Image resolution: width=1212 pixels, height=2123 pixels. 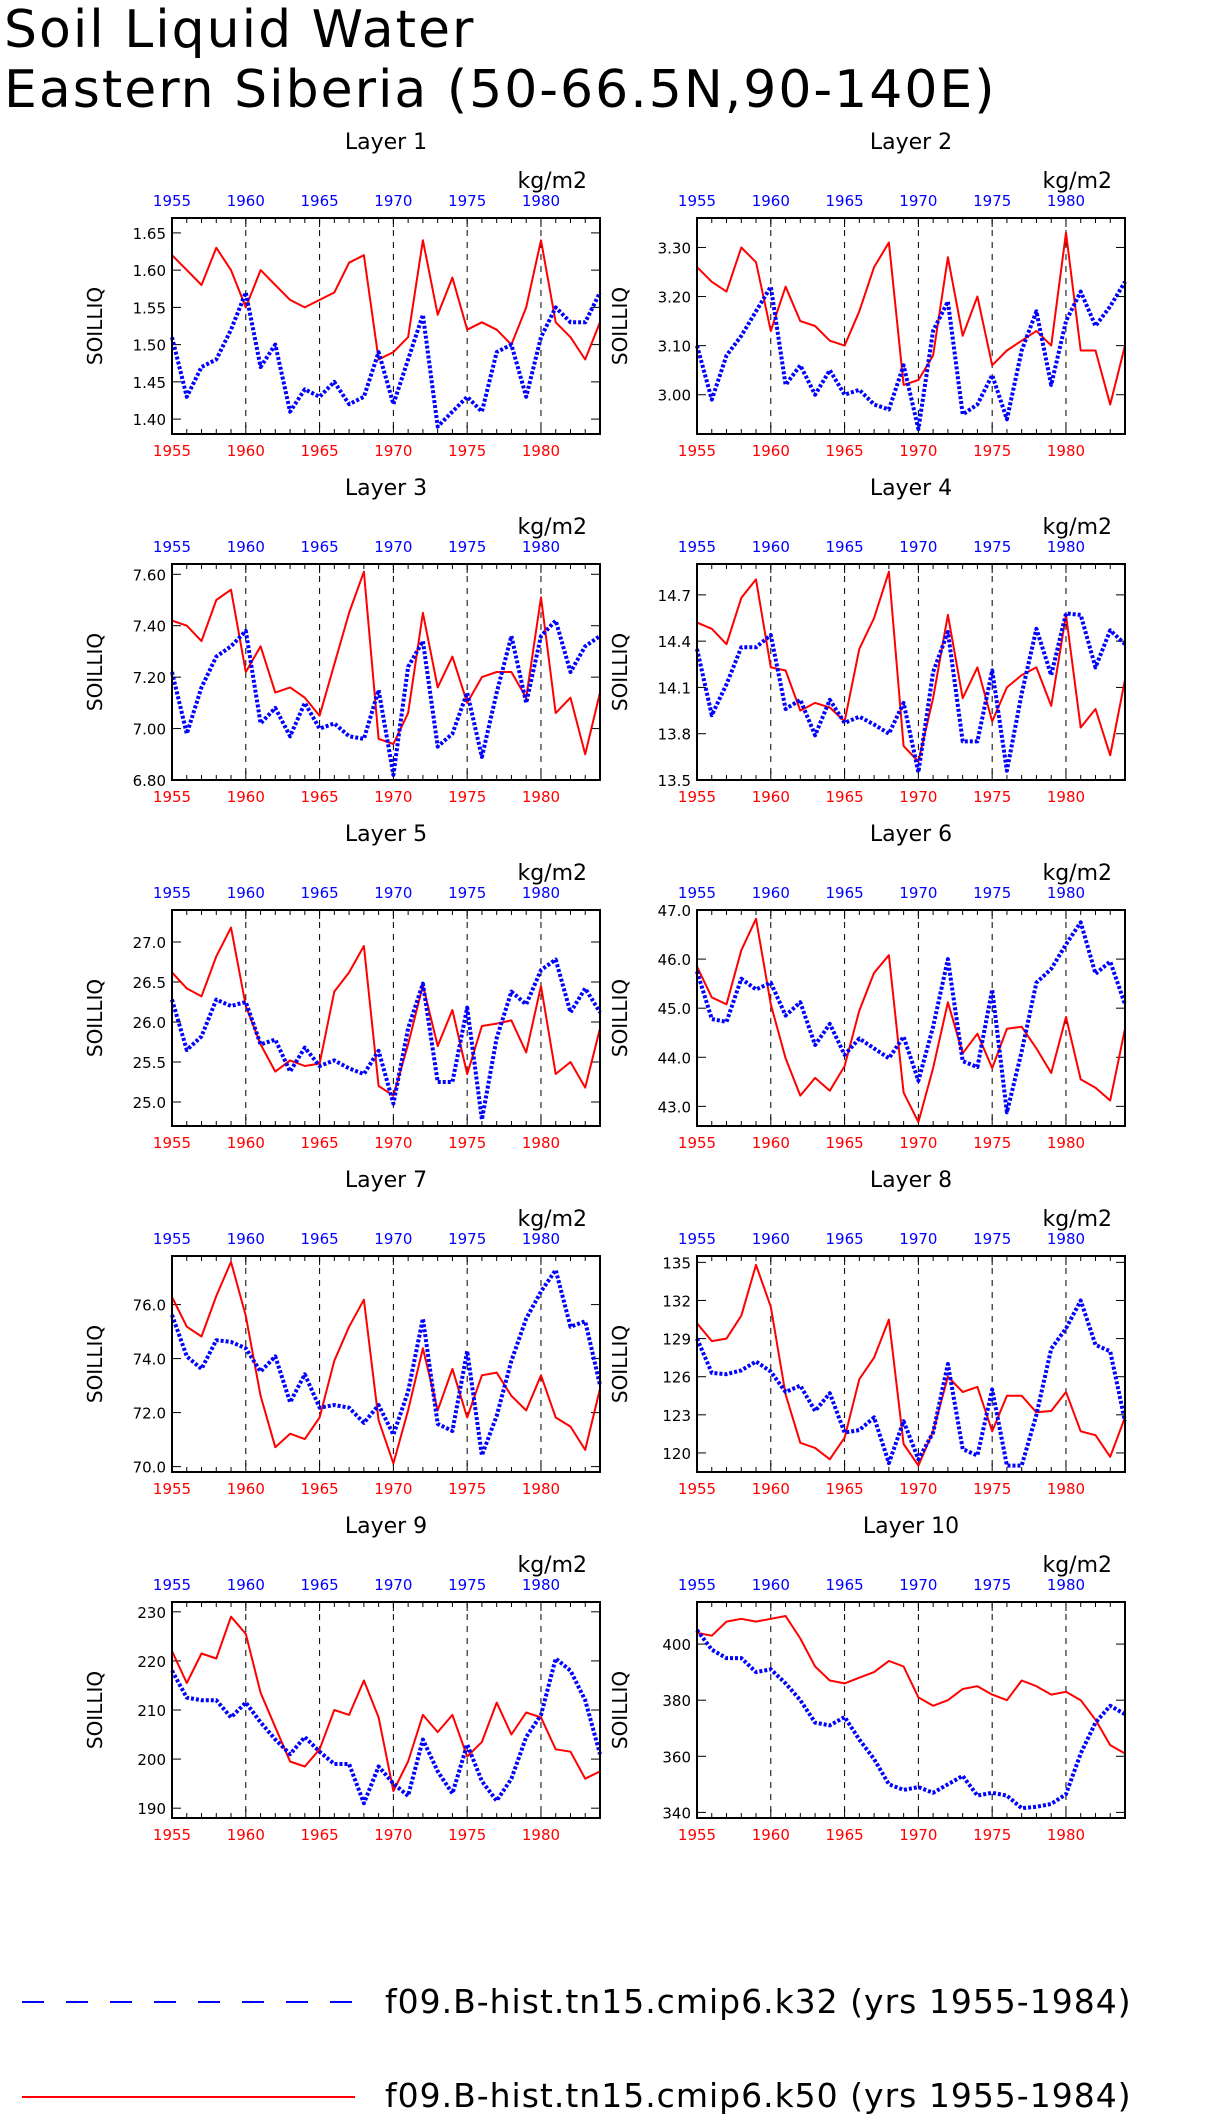 What do you see at coordinates (149, 1468) in the screenshot?
I see `y-tick-label: 70.0` at bounding box center [149, 1468].